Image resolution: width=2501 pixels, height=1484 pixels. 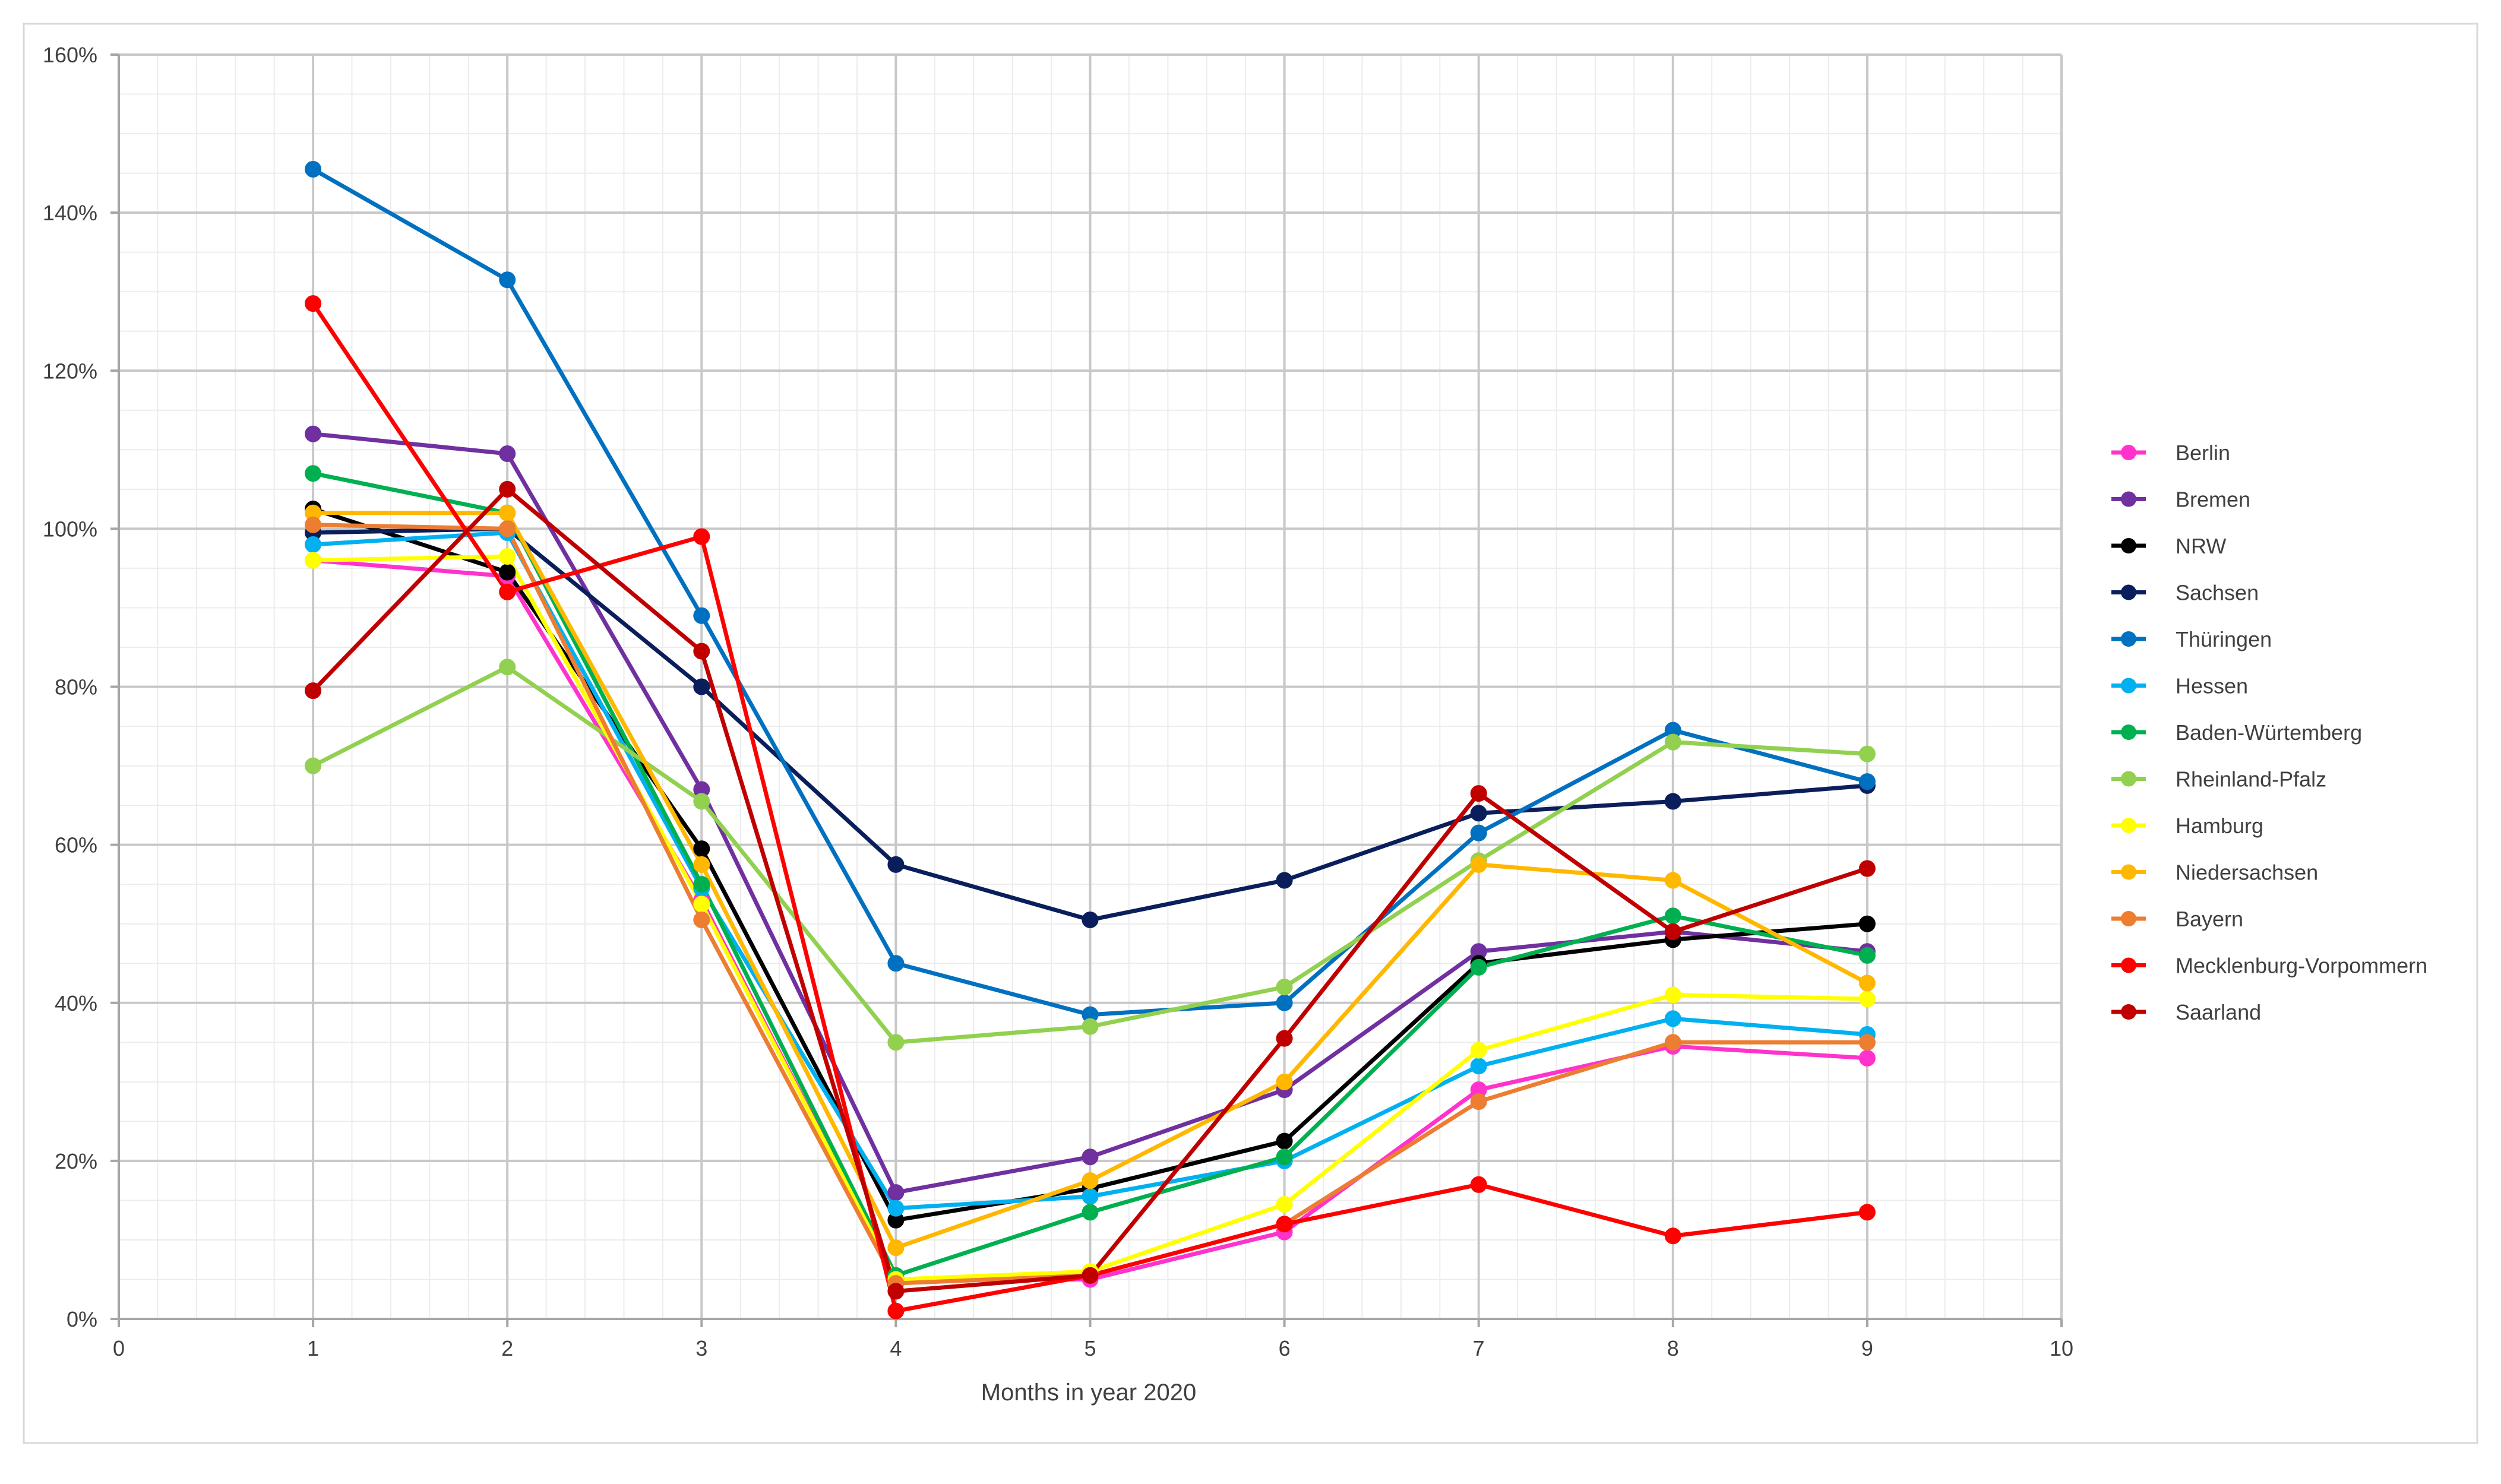 What do you see at coordinates (119, 1348) in the screenshot?
I see `x-tick-label: 0` at bounding box center [119, 1348].